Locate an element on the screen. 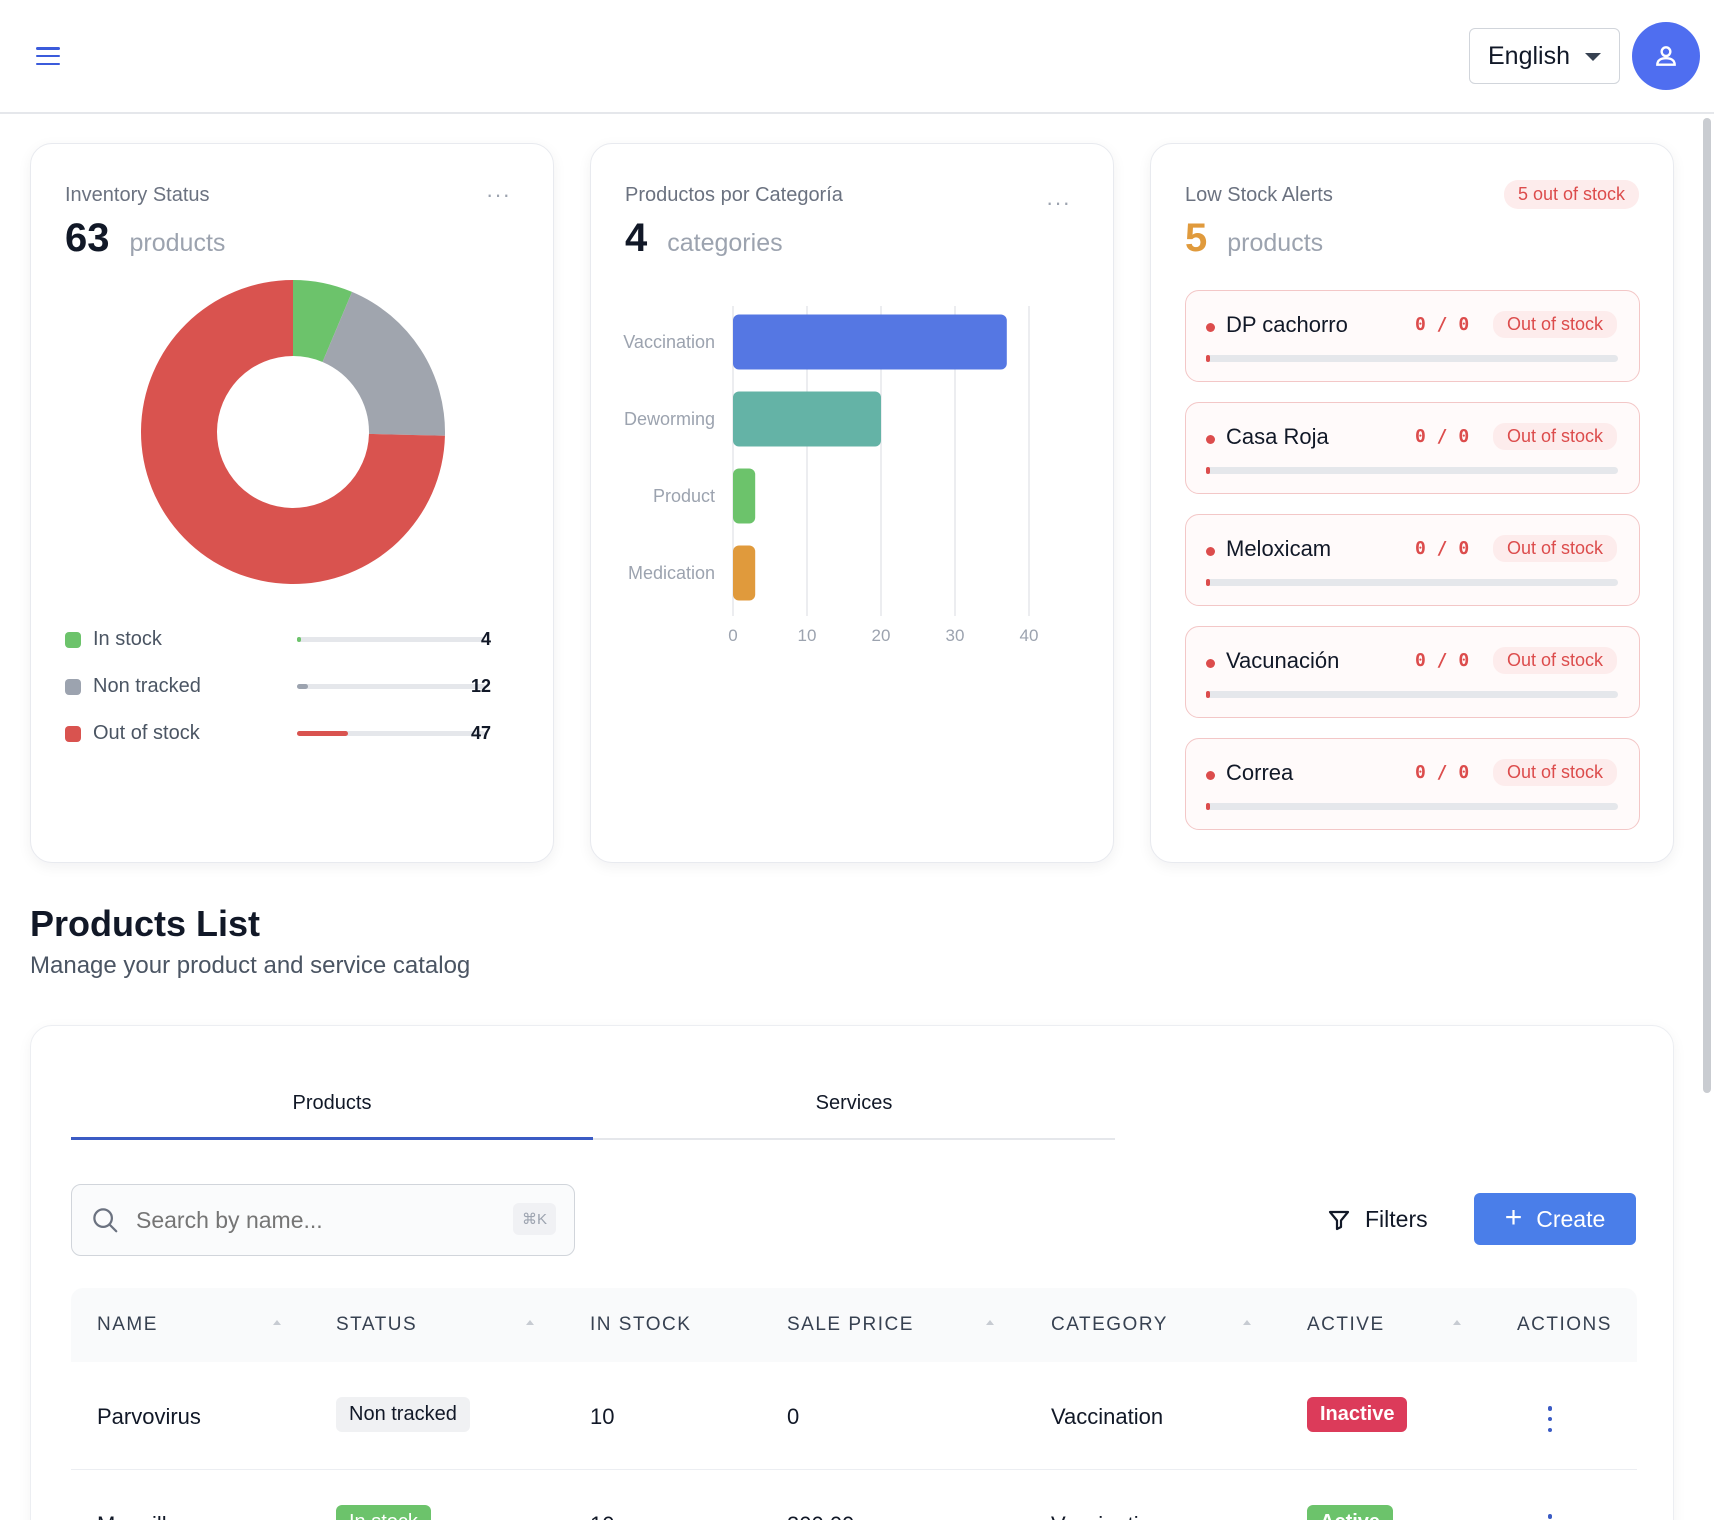 The width and height of the screenshot is (1714, 1520). active-badge: Active is located at coordinates (1350, 1512).